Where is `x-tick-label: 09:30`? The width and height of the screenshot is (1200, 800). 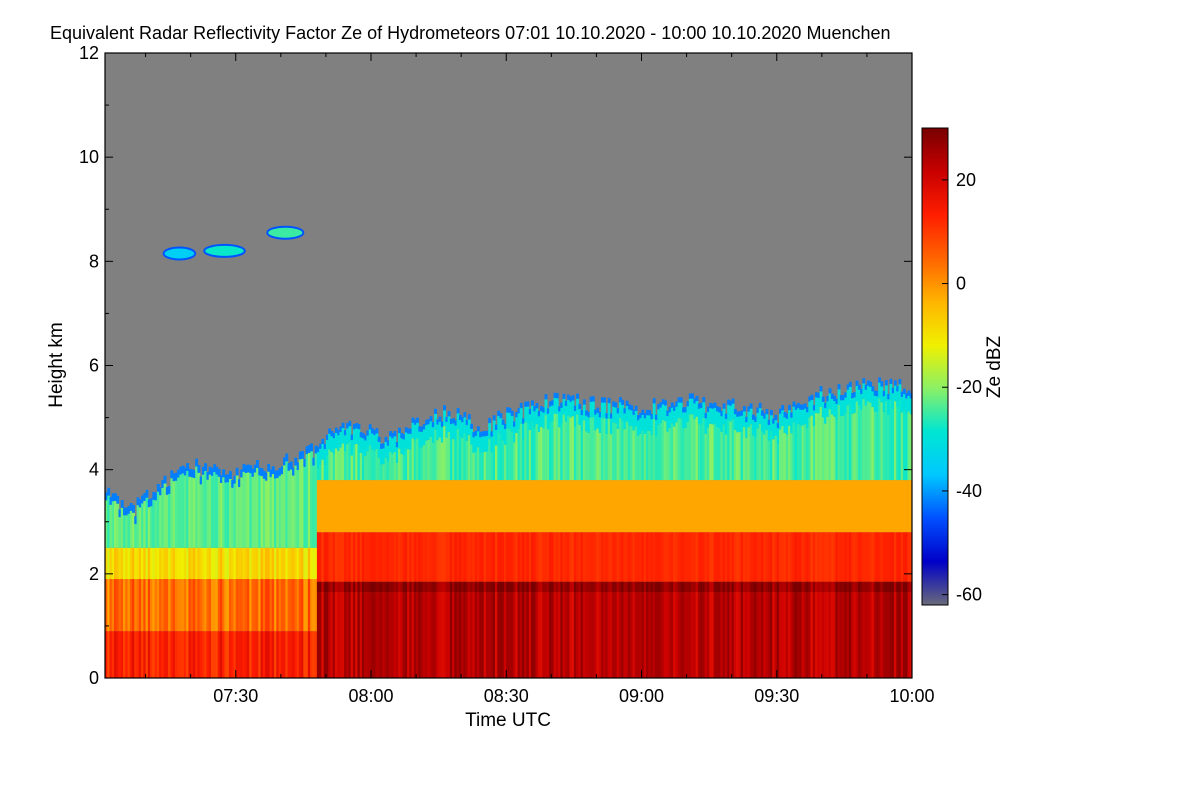
x-tick-label: 09:30 is located at coordinates (776, 696).